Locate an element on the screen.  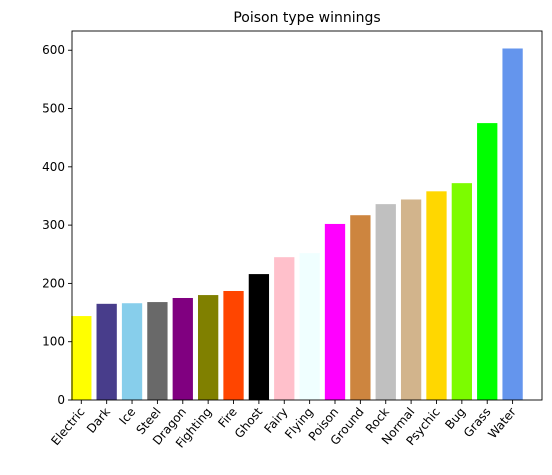
bar-fire is located at coordinates (233, 345).